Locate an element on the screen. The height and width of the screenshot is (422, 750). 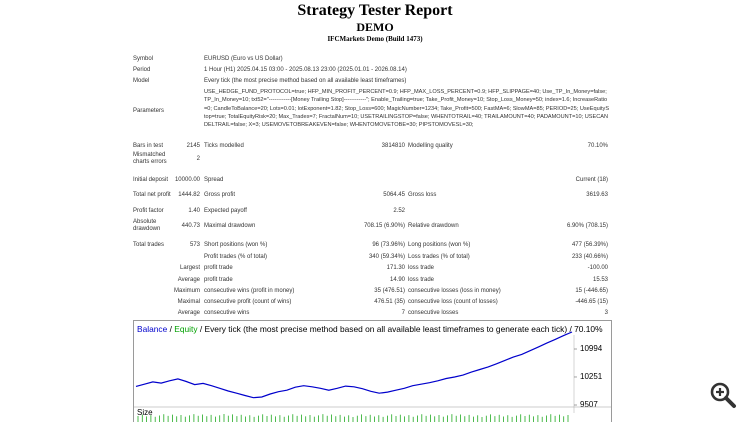
stat-value: 2.52 is located at coordinates (399, 210).